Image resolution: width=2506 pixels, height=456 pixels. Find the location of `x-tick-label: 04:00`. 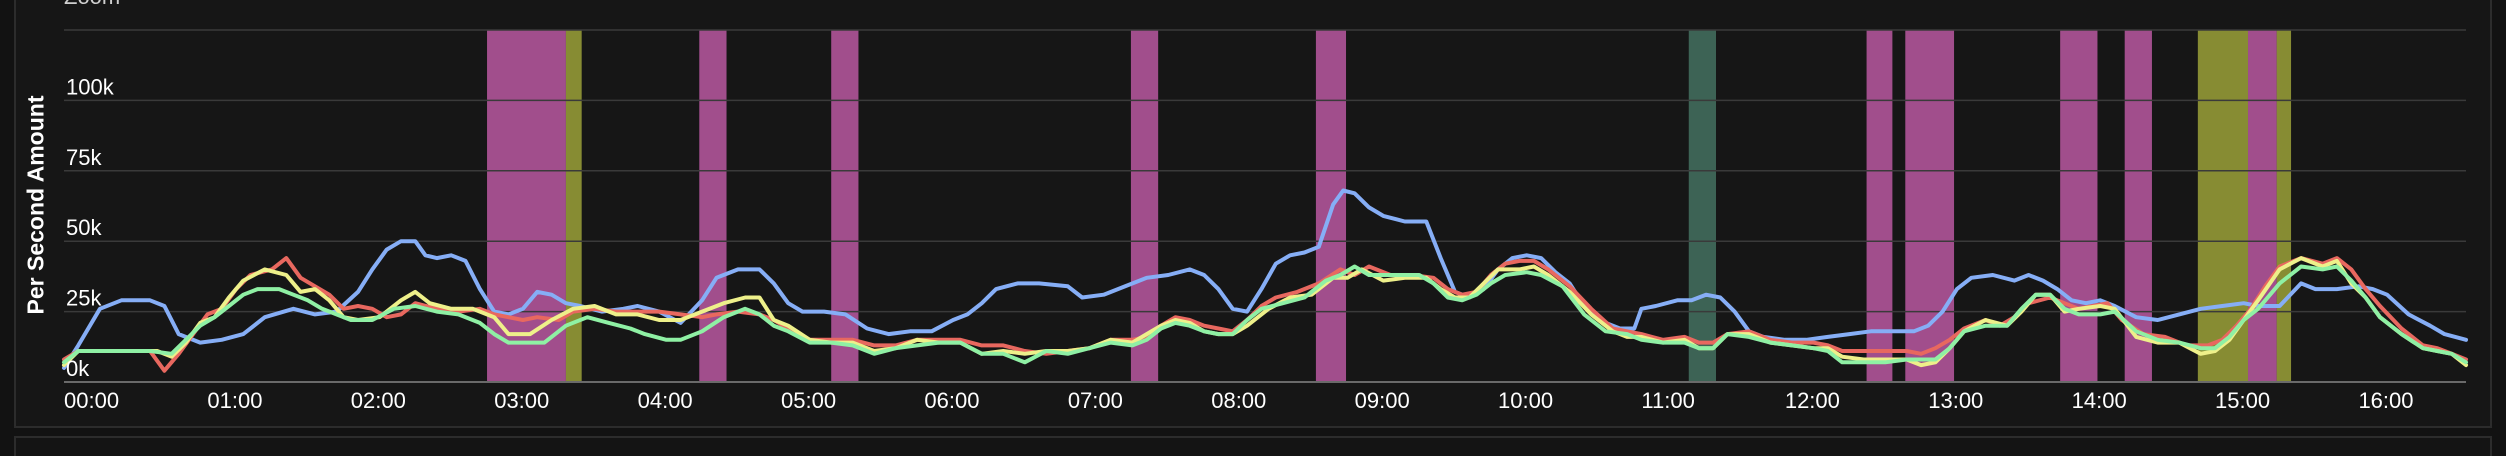

x-tick-label: 04:00 is located at coordinates (665, 400).